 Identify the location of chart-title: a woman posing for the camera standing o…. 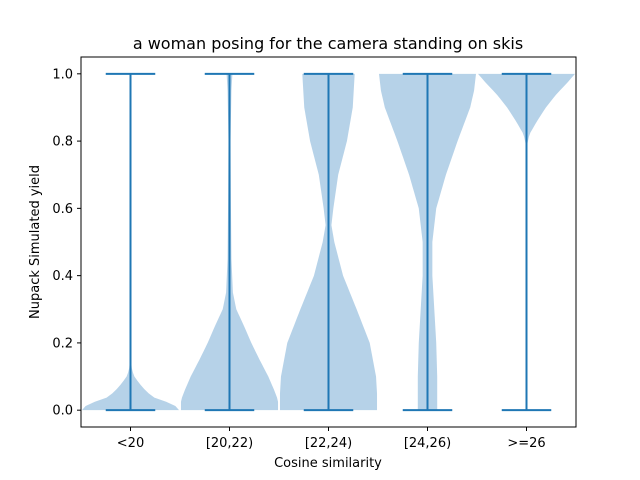
(328, 43).